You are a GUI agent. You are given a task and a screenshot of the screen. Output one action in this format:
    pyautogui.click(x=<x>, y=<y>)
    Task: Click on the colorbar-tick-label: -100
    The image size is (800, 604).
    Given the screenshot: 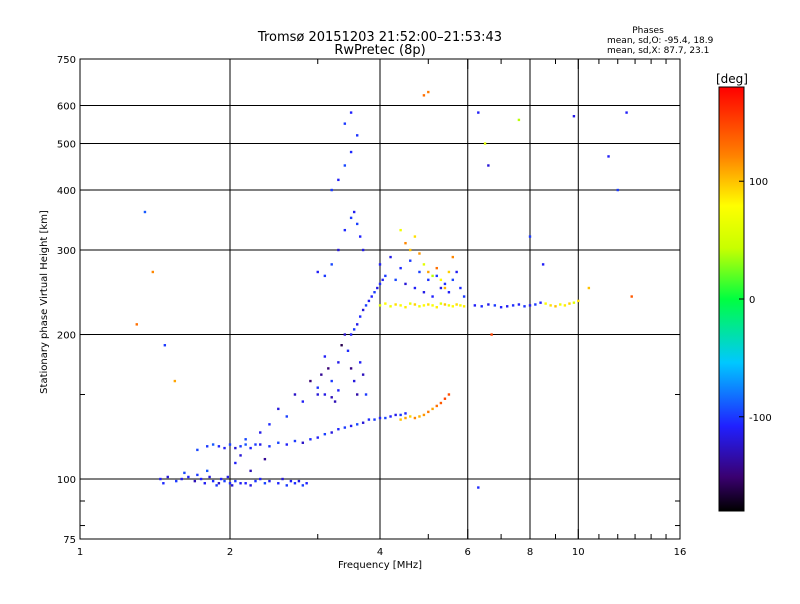 What is the action you would take?
    pyautogui.click(x=760, y=418)
    